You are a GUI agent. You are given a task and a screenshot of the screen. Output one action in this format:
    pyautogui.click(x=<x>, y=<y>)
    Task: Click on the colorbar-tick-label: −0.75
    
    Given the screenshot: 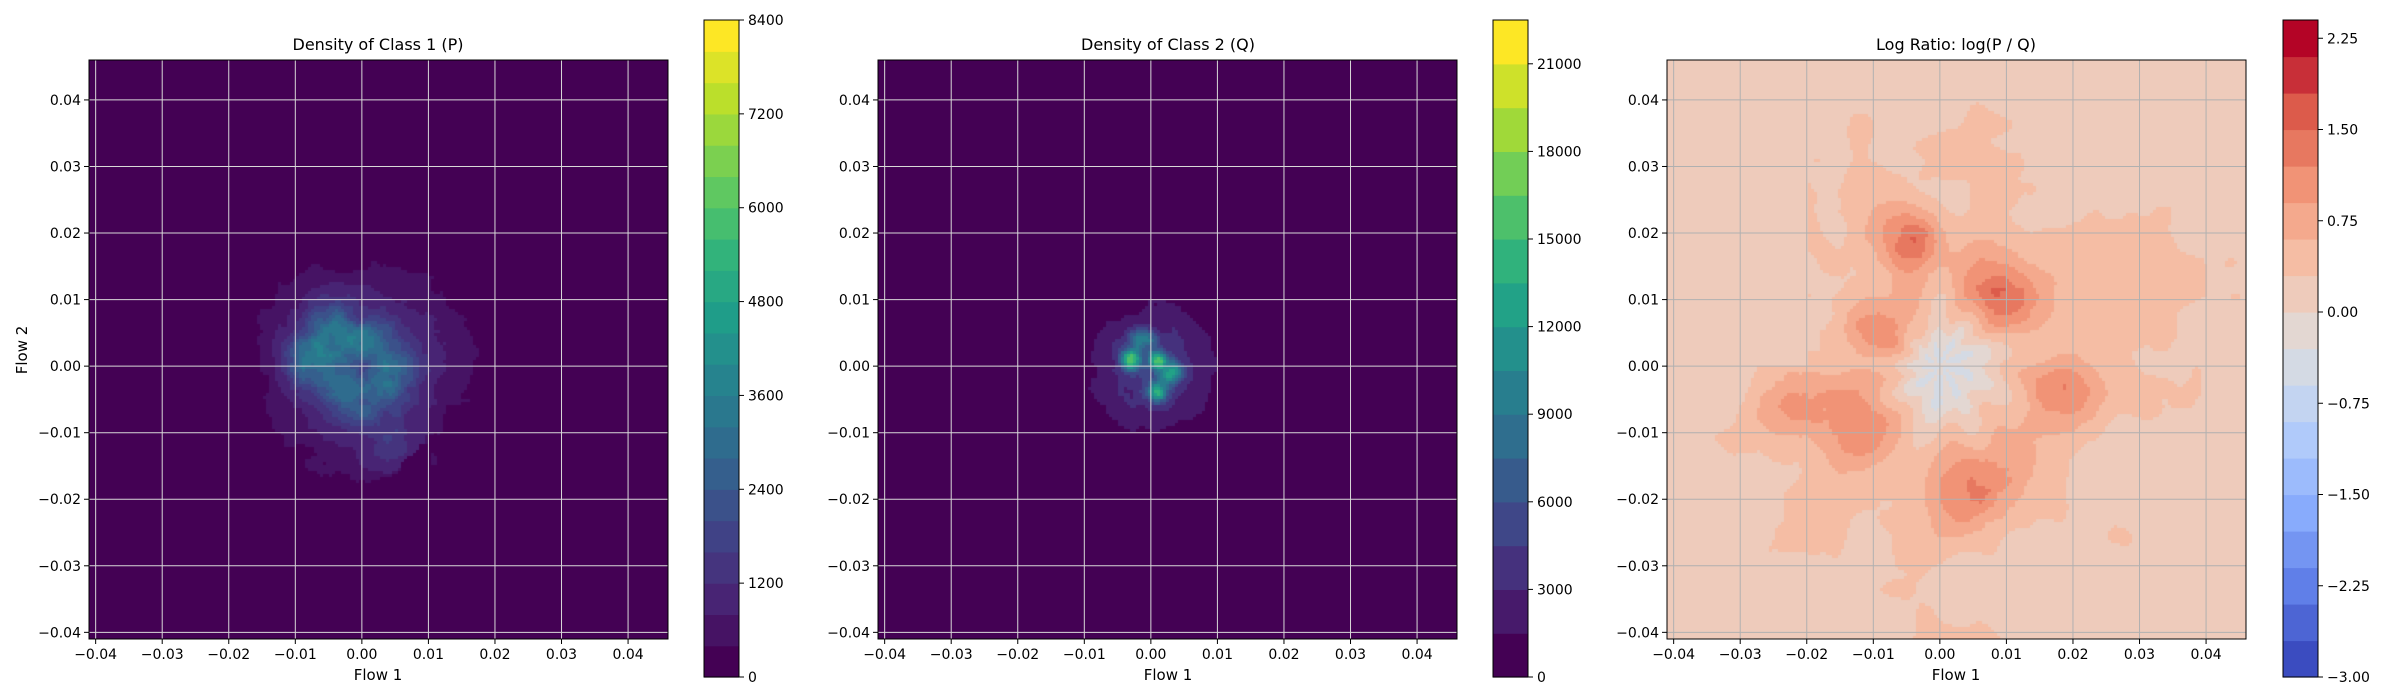 What is the action you would take?
    pyautogui.click(x=2348, y=404)
    